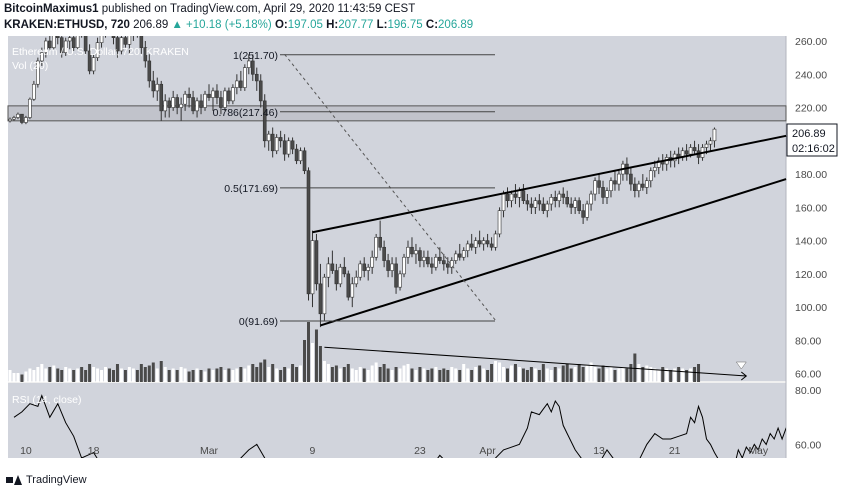  Describe the element at coordinates (221, 25) in the screenshot. I see `price-change: ▲ +10.18 (+5.18%)` at that location.